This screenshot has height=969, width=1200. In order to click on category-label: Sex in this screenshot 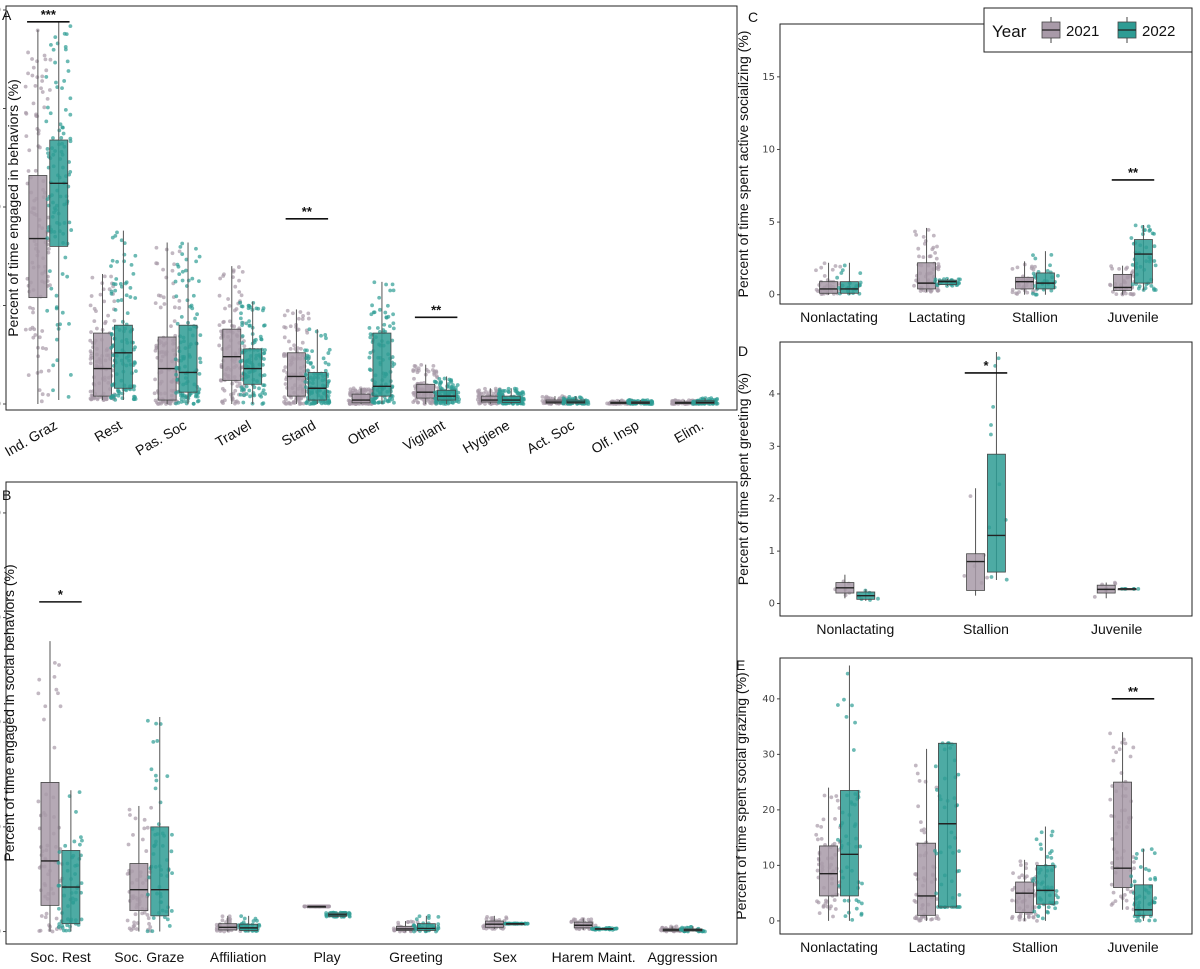, I will do `click(505, 957)`.